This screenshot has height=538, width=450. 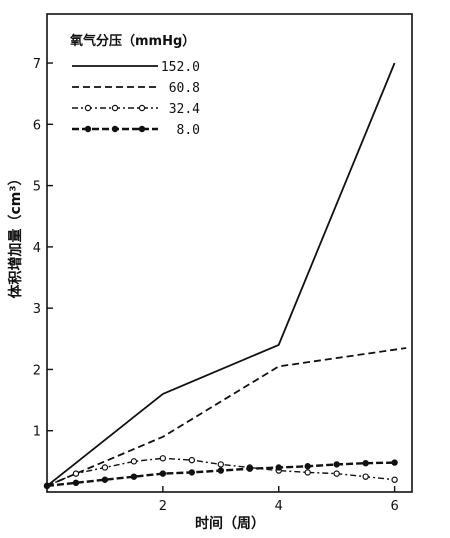 I want to click on series-8.0, so click(x=220, y=474).